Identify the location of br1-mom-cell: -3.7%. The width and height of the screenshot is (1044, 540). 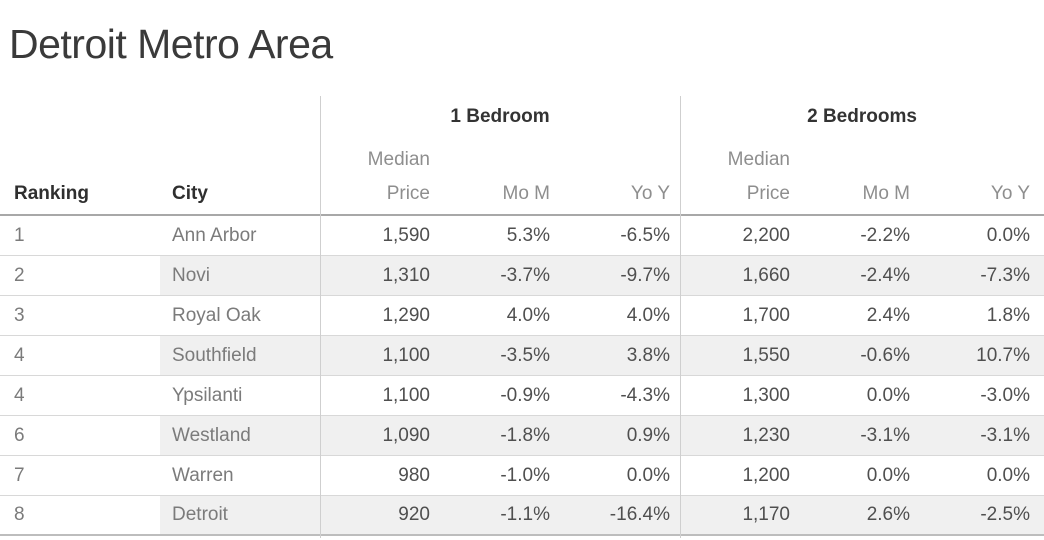
(500, 275).